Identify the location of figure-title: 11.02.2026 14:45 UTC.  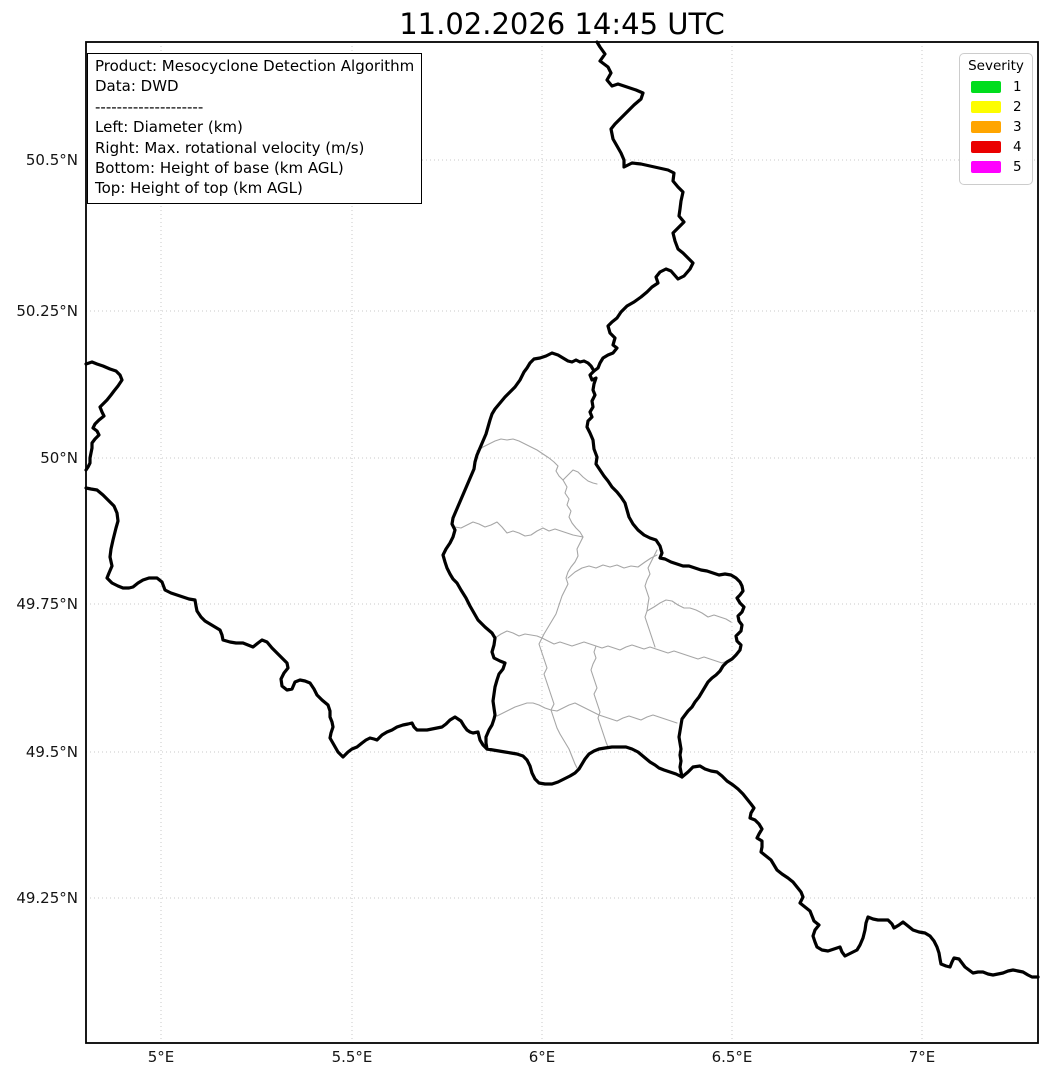
(562, 24).